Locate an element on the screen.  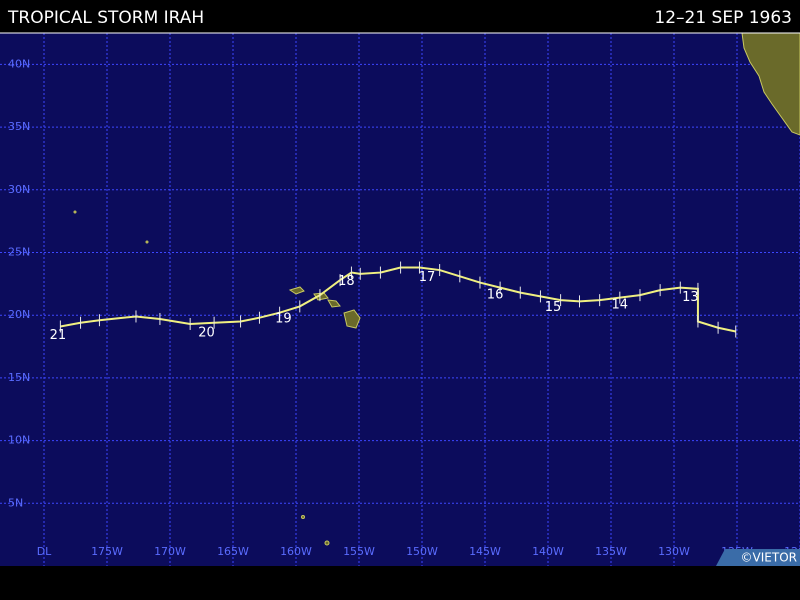
day-label: 17 is located at coordinates (427, 277).